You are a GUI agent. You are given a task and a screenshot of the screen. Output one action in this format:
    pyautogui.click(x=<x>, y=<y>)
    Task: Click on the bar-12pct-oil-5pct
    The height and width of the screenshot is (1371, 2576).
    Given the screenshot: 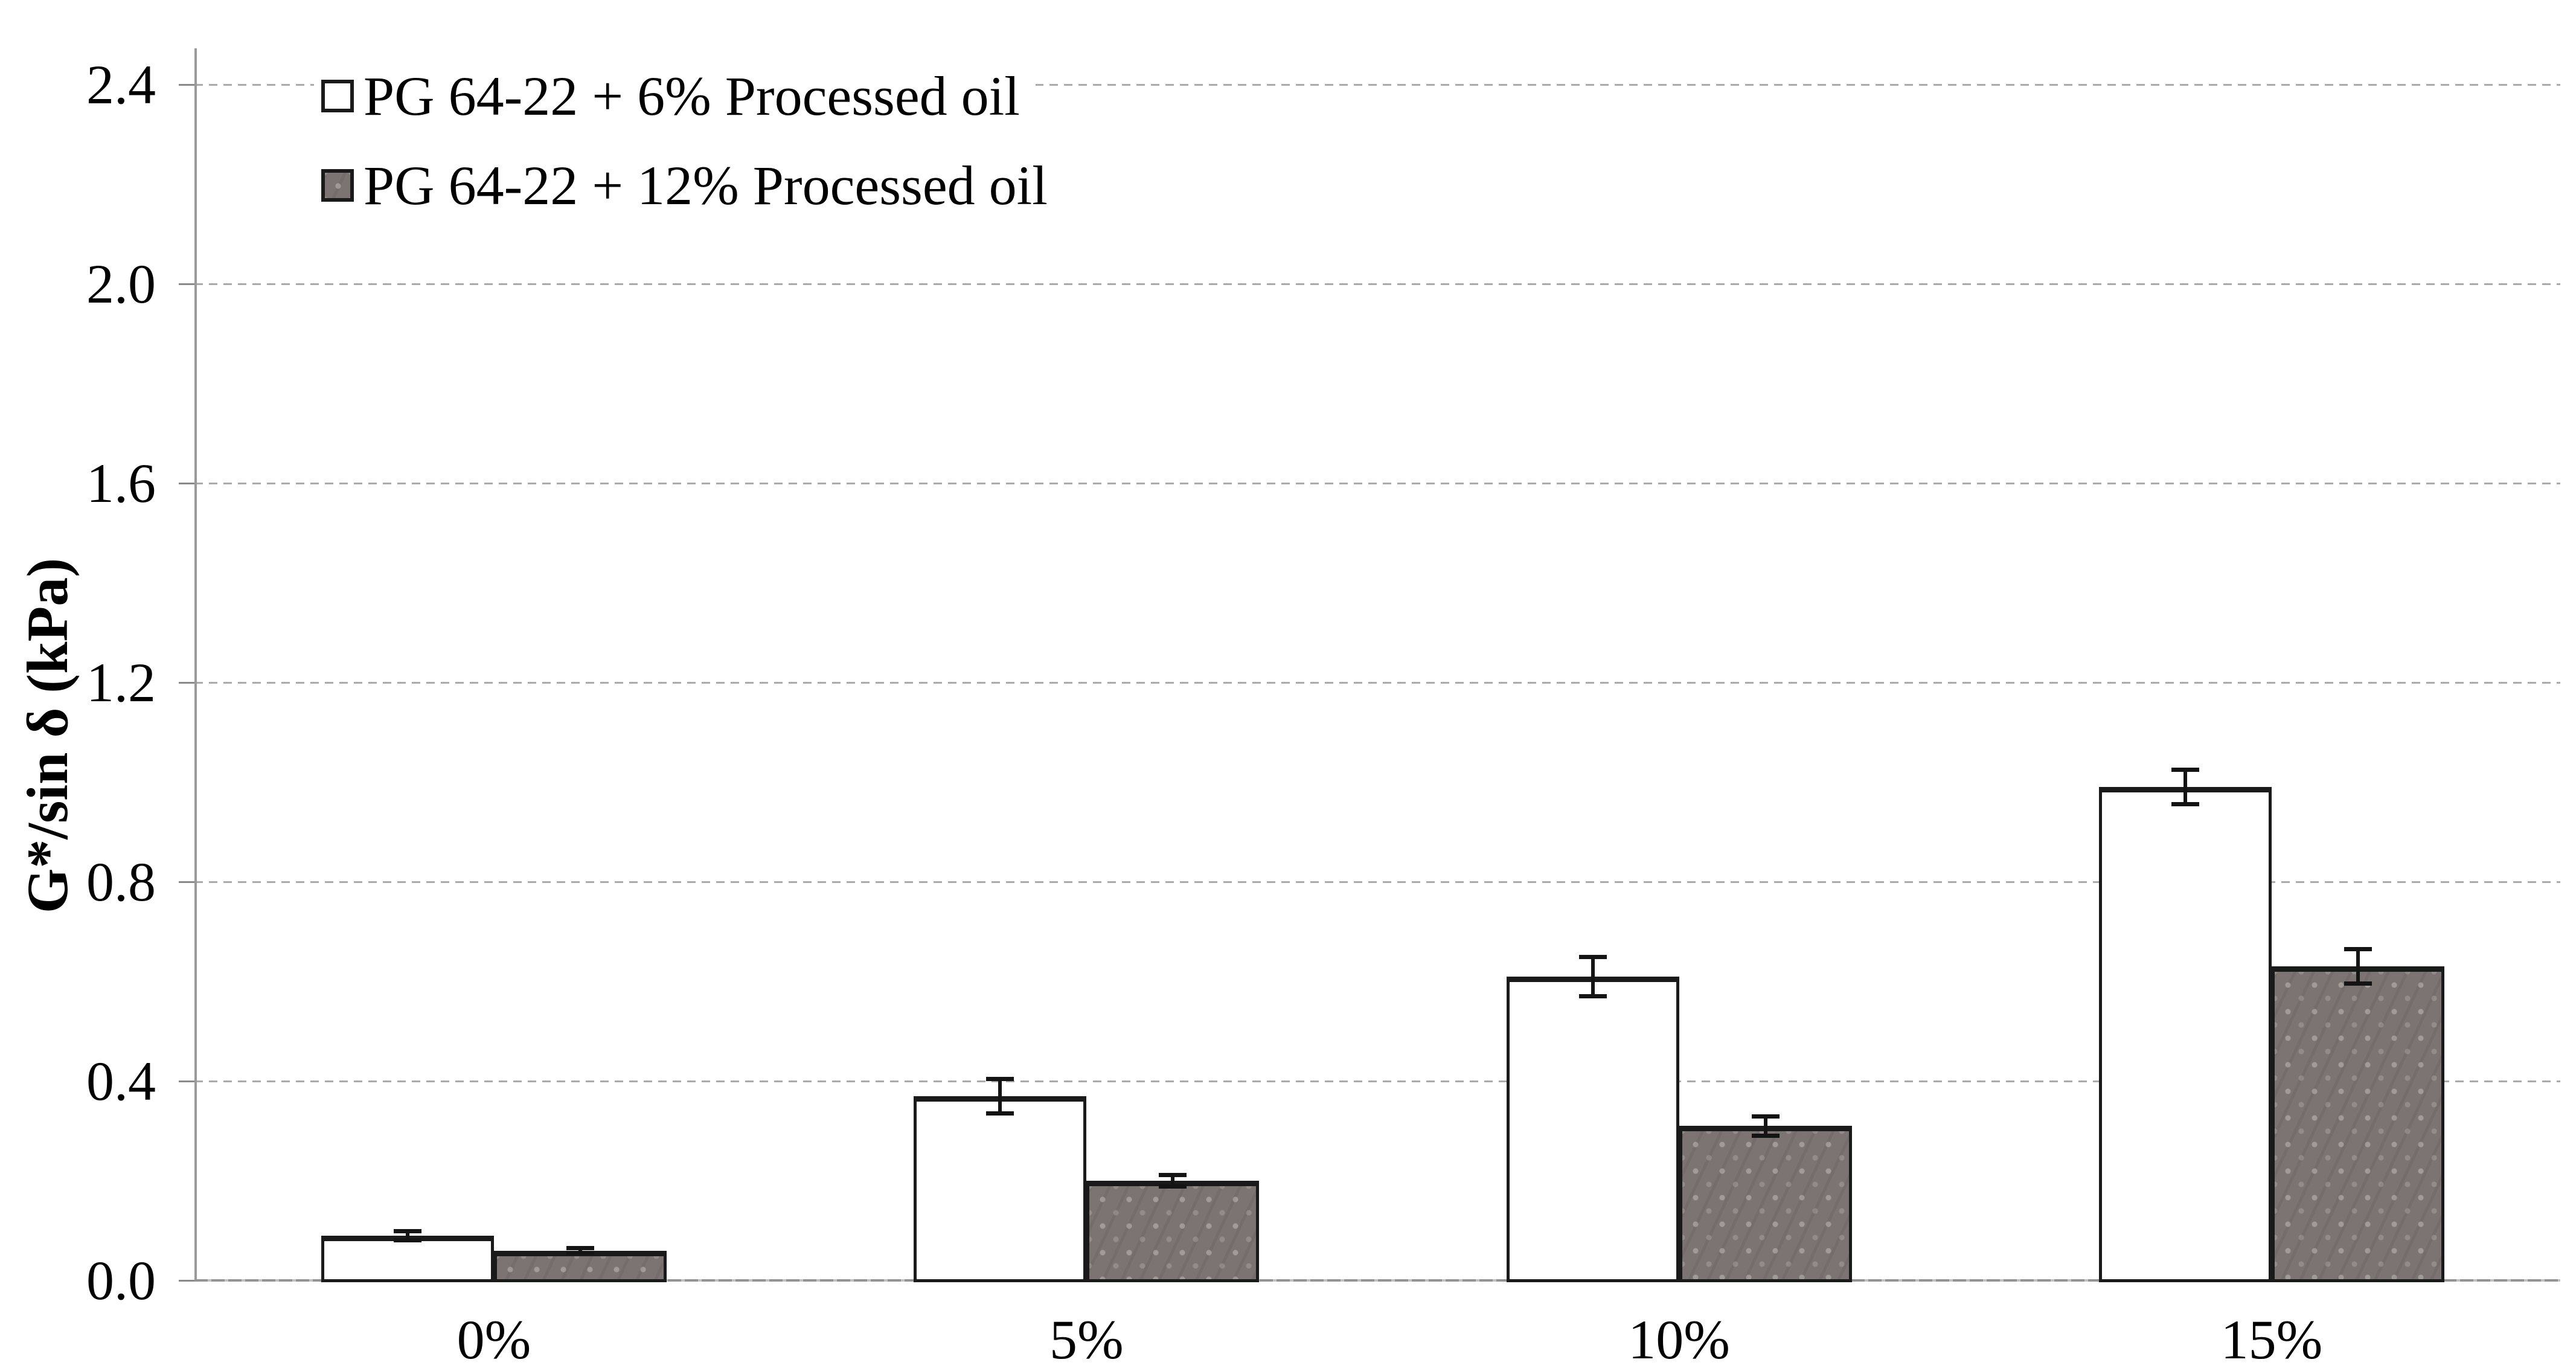 What is the action you would take?
    pyautogui.click(x=1173, y=1231)
    